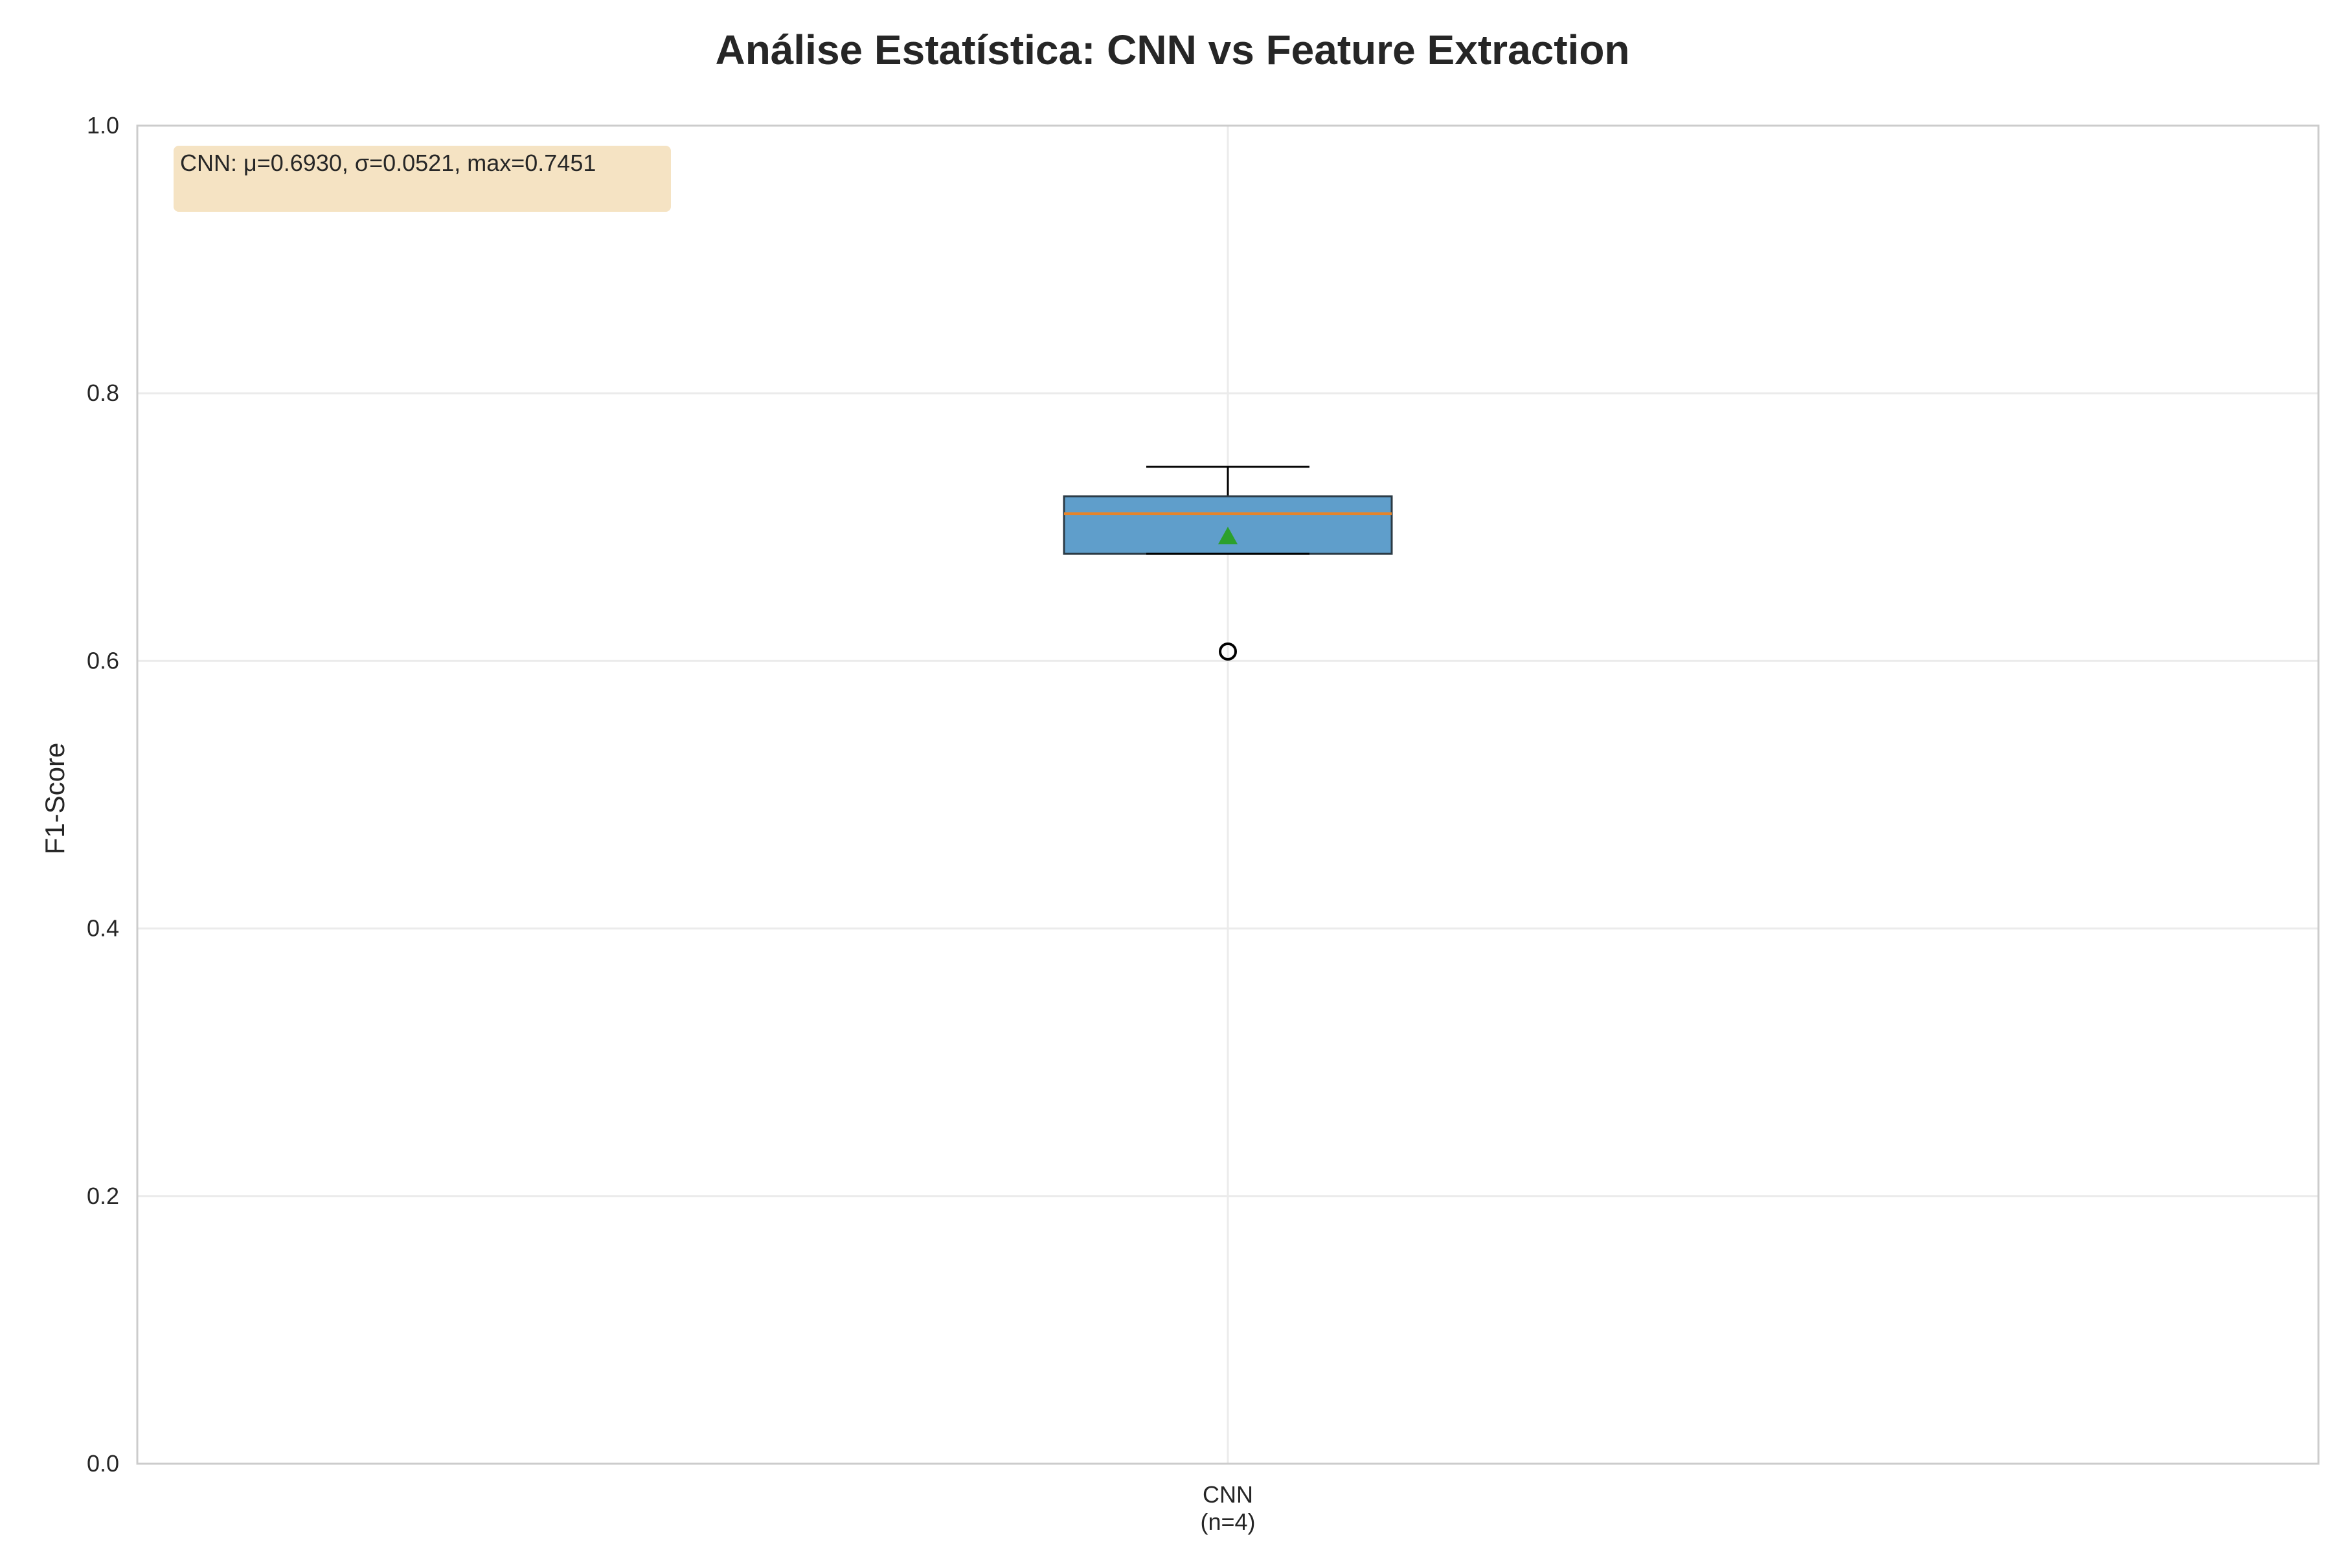 This screenshot has height=1568, width=2345. I want to click on outlier-point, so click(1228, 651).